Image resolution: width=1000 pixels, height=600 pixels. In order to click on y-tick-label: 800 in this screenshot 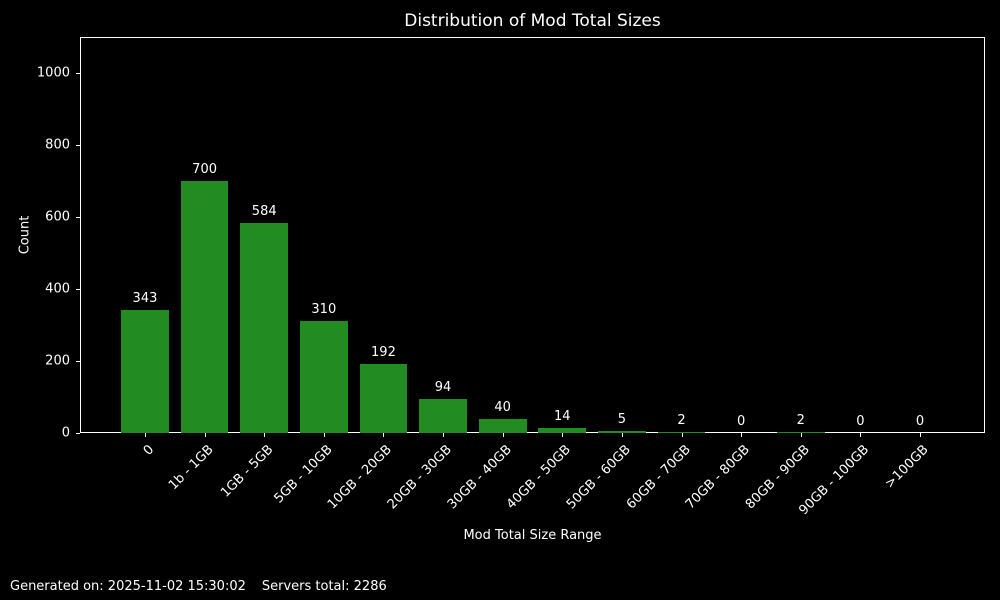, I will do `click(57, 145)`.